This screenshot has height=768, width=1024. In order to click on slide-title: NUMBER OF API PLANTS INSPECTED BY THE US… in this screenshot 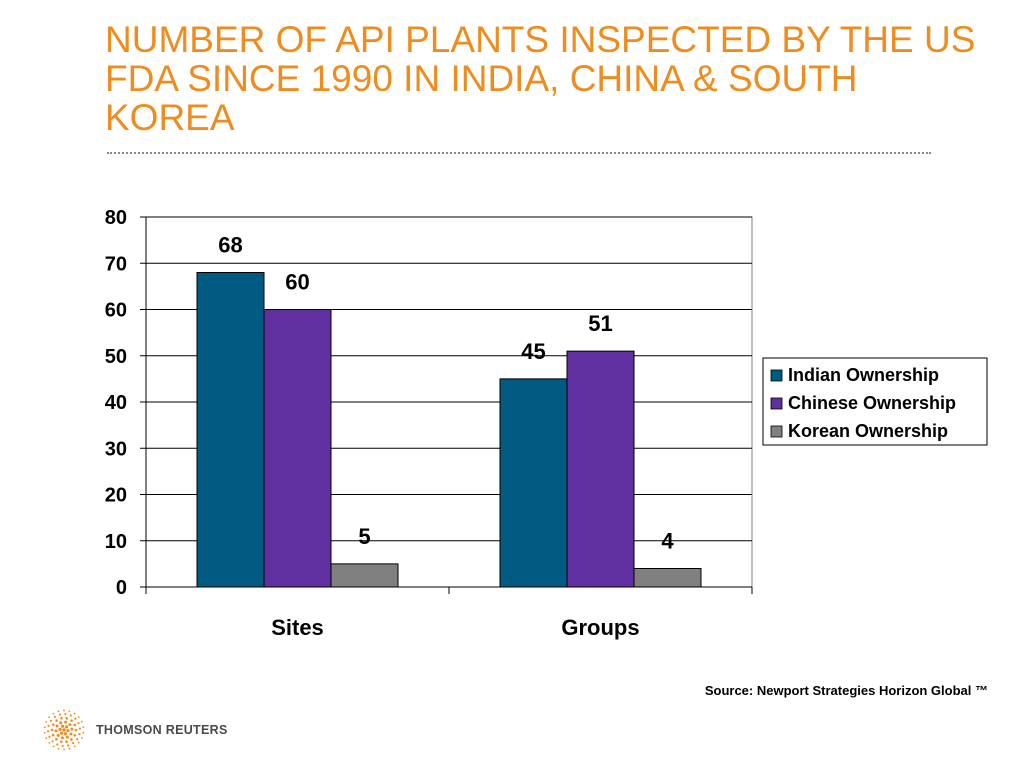, I will do `click(540, 78)`.